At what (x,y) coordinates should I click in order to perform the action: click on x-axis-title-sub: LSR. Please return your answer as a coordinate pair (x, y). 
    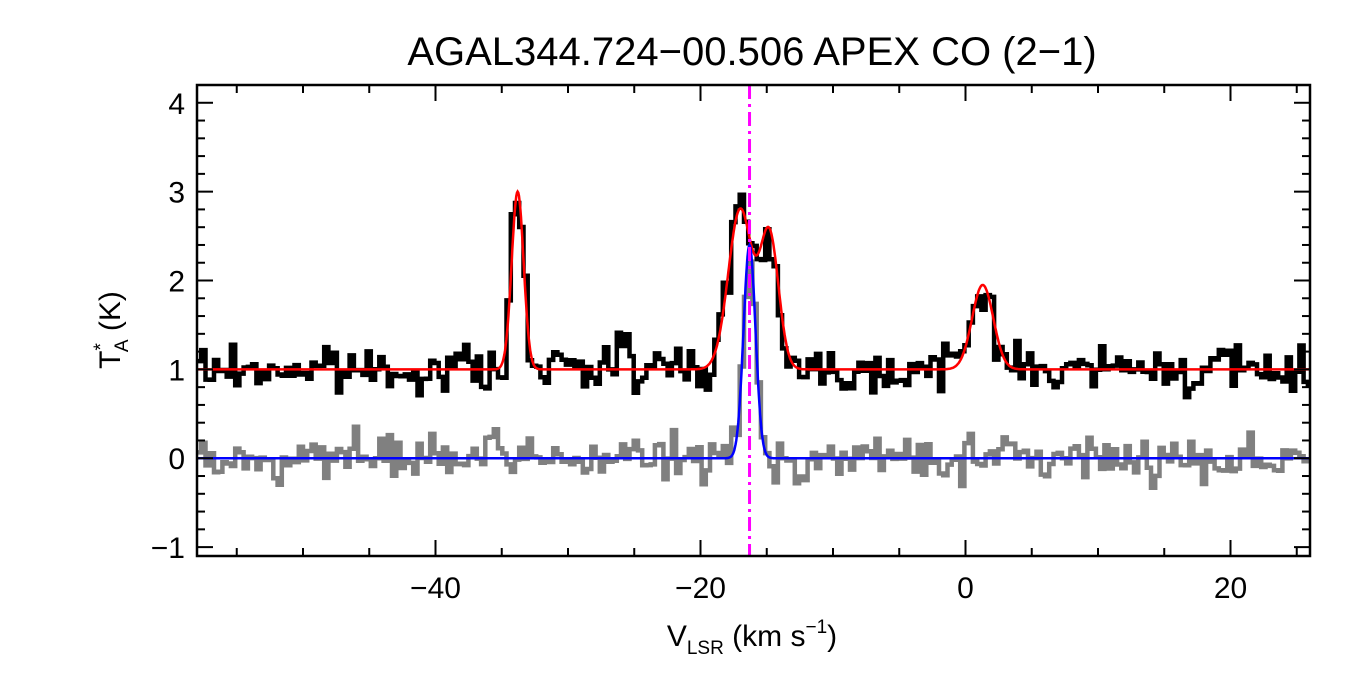
    Looking at the image, I should click on (705, 648).